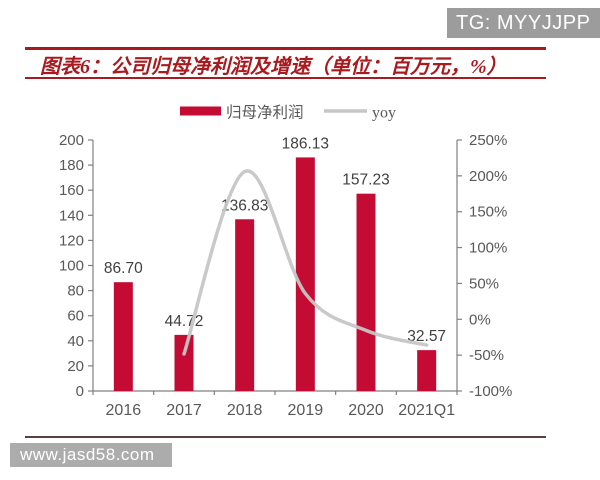 The height and width of the screenshot is (480, 600). I want to click on bar-value-label: 186.13, so click(305, 143).